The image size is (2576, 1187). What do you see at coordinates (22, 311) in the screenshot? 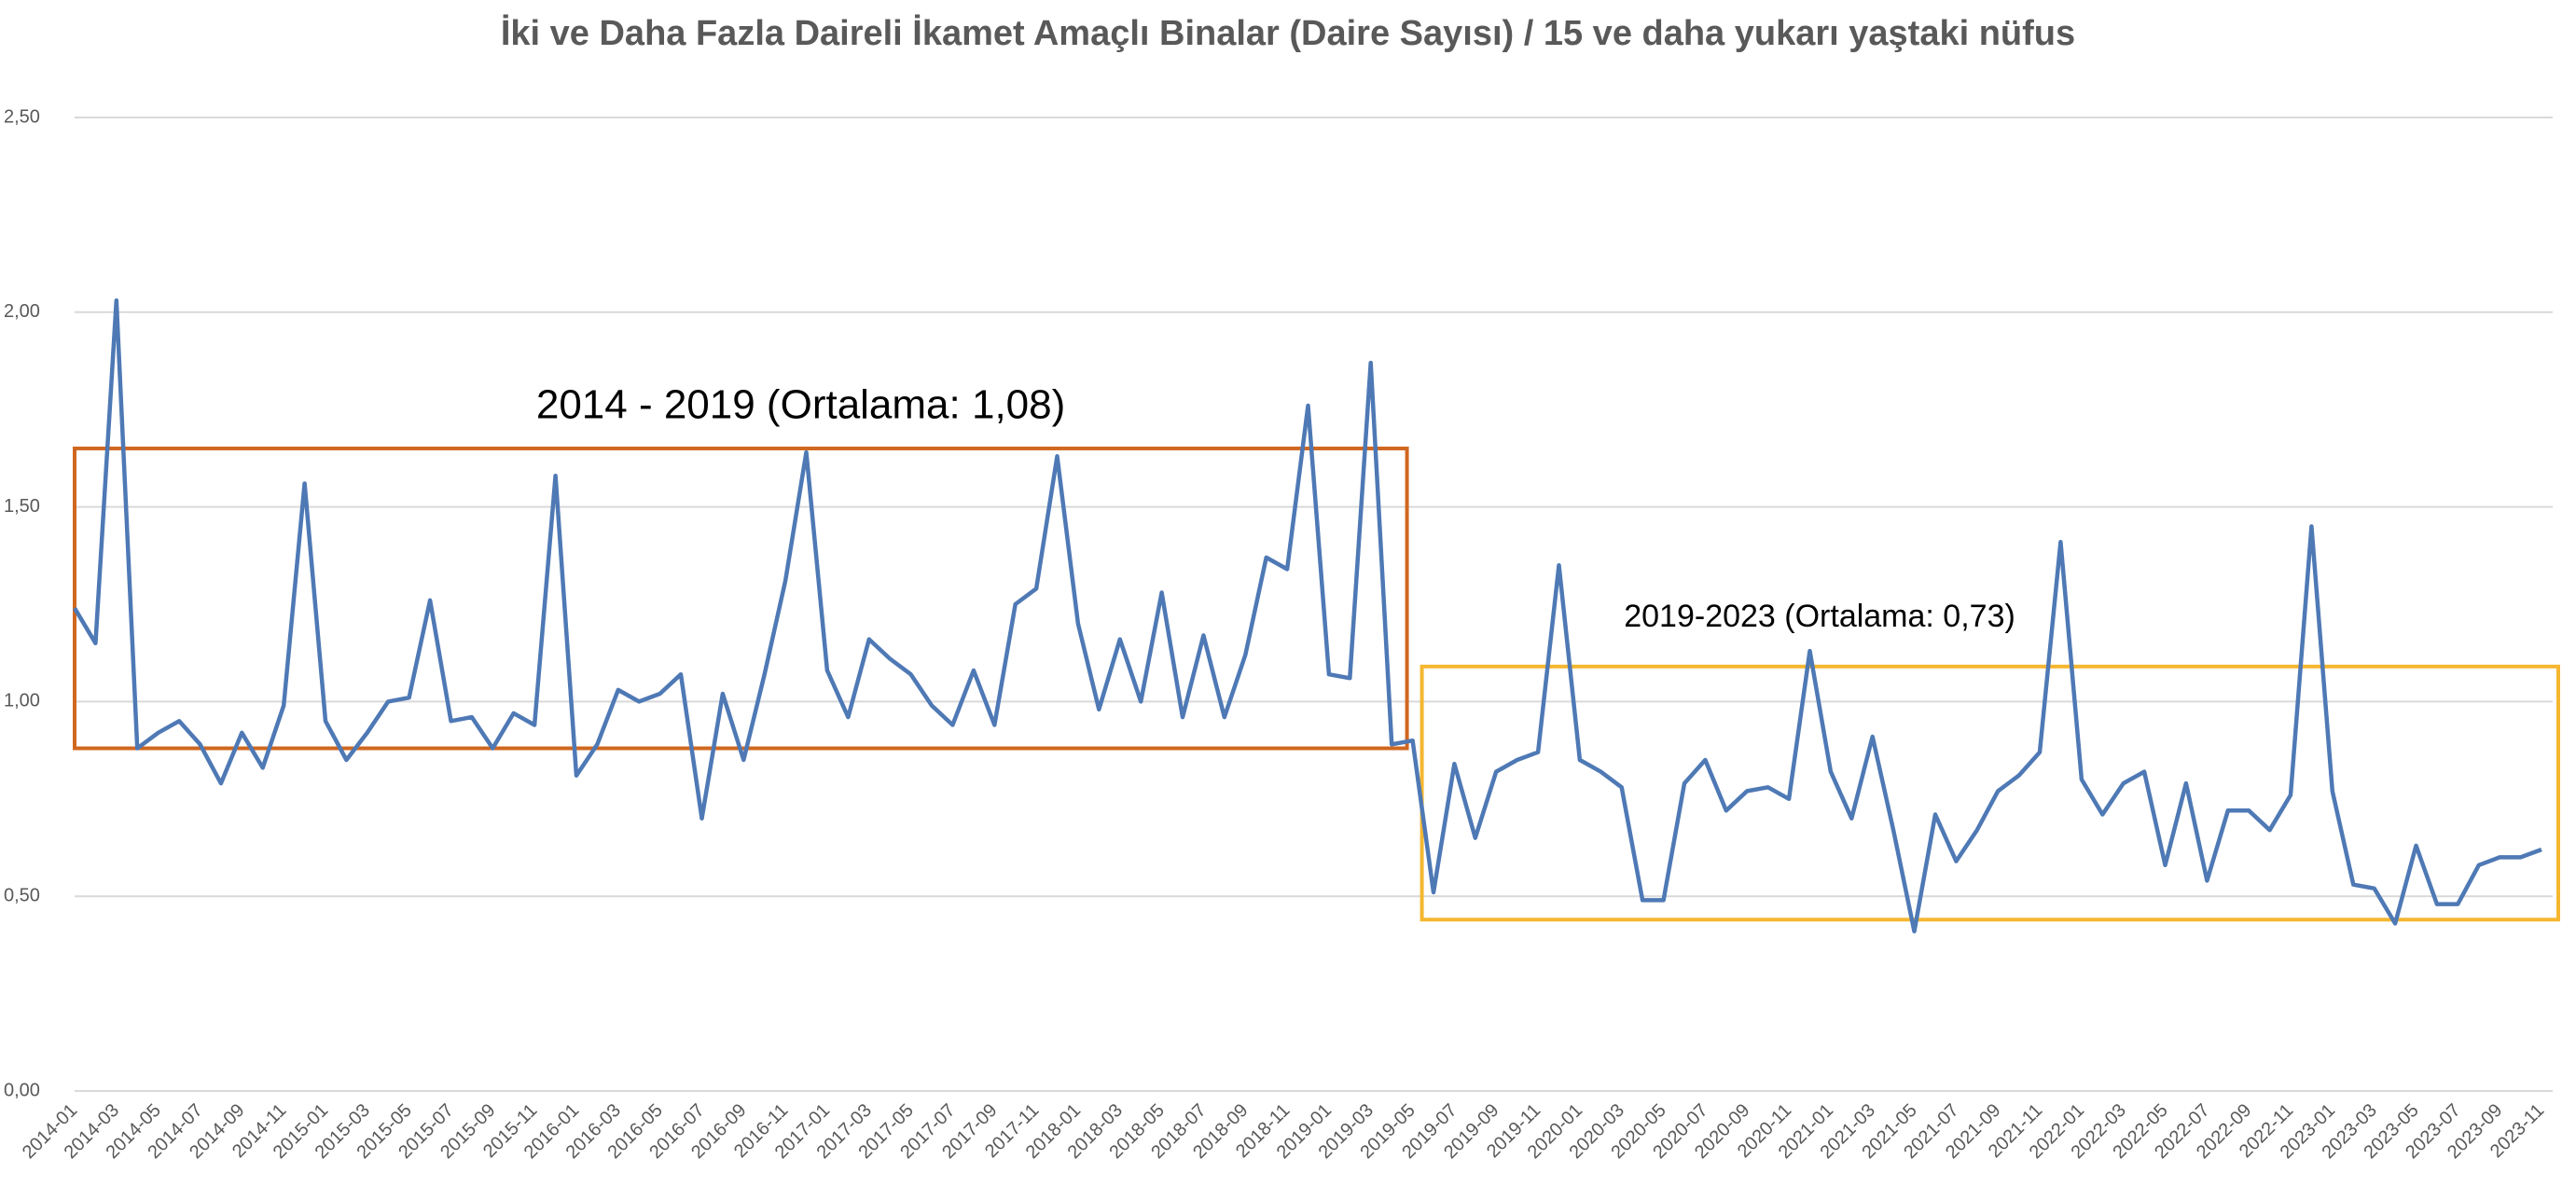
I see `y-tick-label: 2,00` at bounding box center [22, 311].